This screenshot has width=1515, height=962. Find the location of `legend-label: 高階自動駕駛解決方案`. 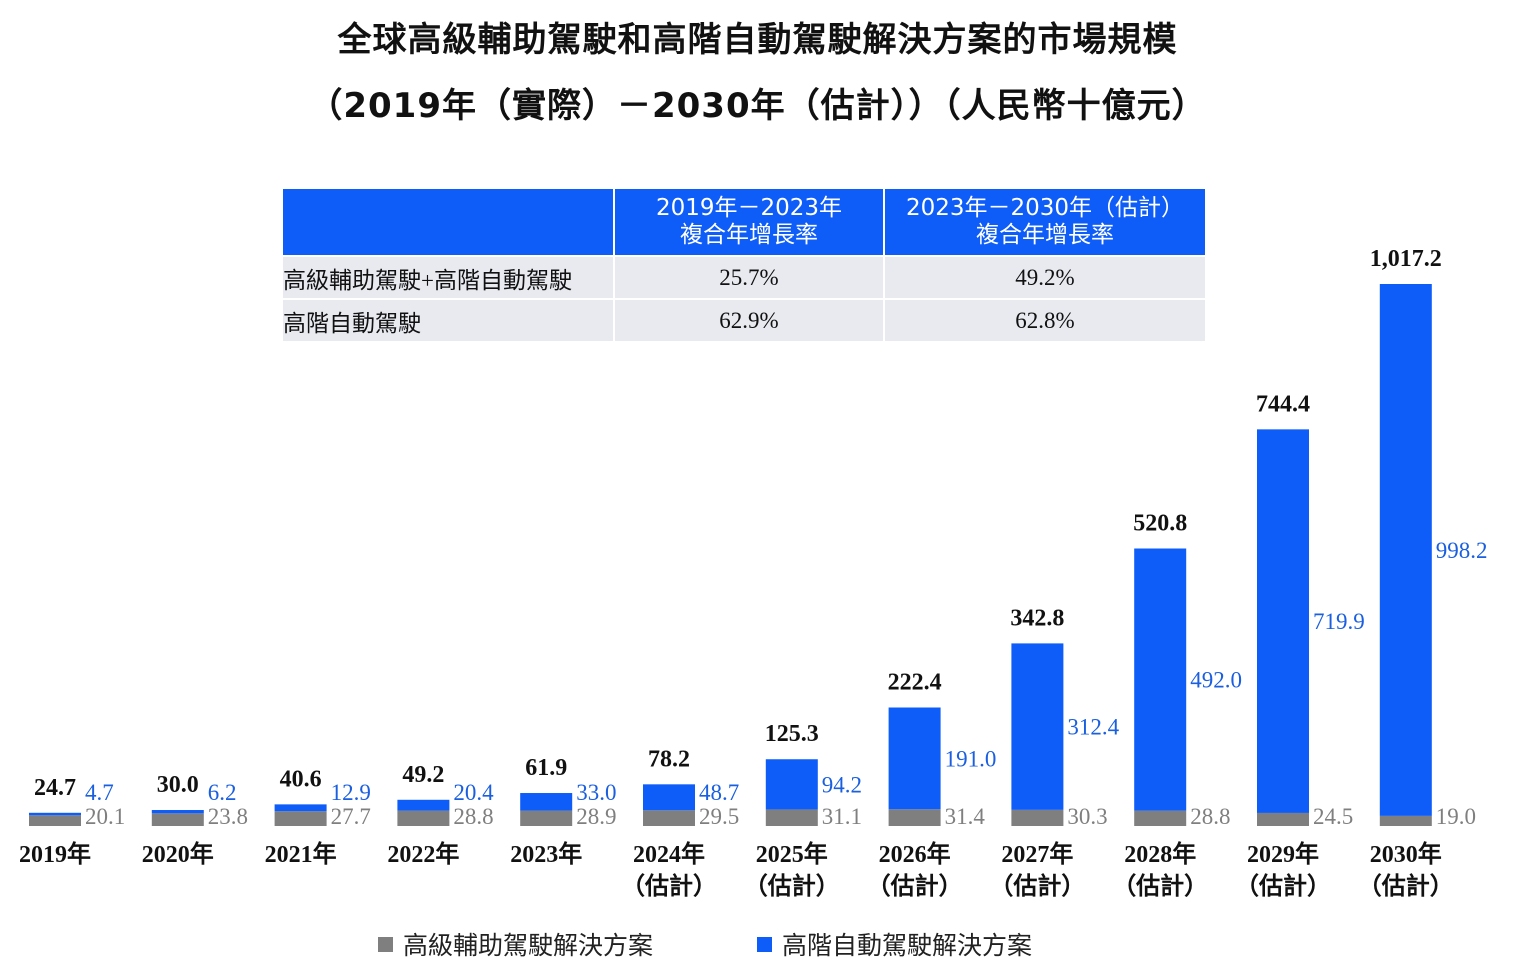

legend-label: 高階自動駕駛解決方案 is located at coordinates (907, 945).